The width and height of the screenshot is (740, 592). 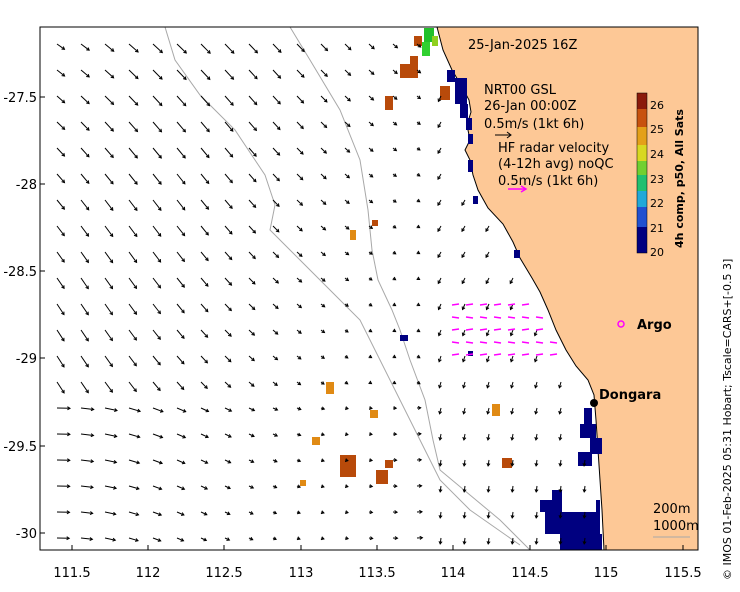 What do you see at coordinates (657, 105) in the screenshot?
I see `colorbar-tick-26: 26` at bounding box center [657, 105].